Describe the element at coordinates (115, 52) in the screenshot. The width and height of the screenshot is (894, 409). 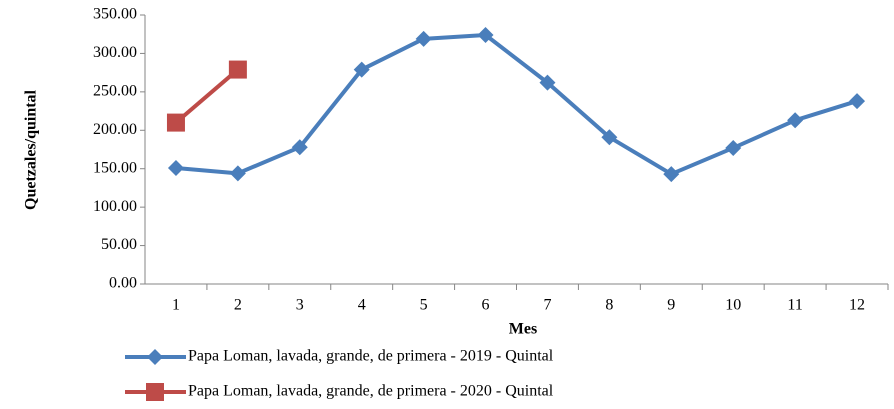
I see `y-tick-label: 300.00` at that location.